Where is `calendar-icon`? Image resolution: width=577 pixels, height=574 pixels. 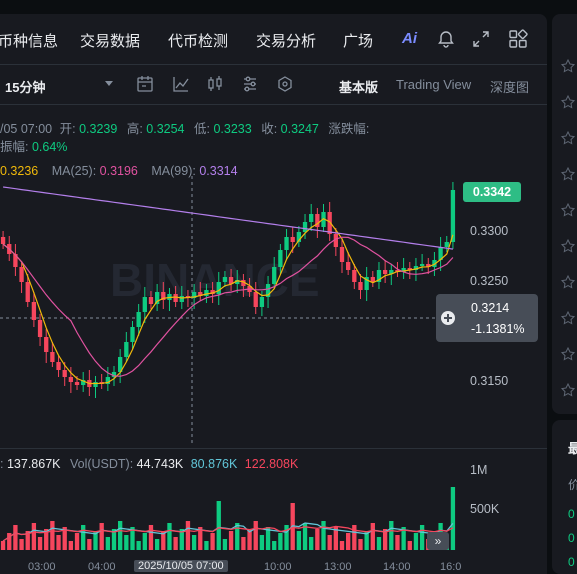
calendar-icon is located at coordinates (145, 84).